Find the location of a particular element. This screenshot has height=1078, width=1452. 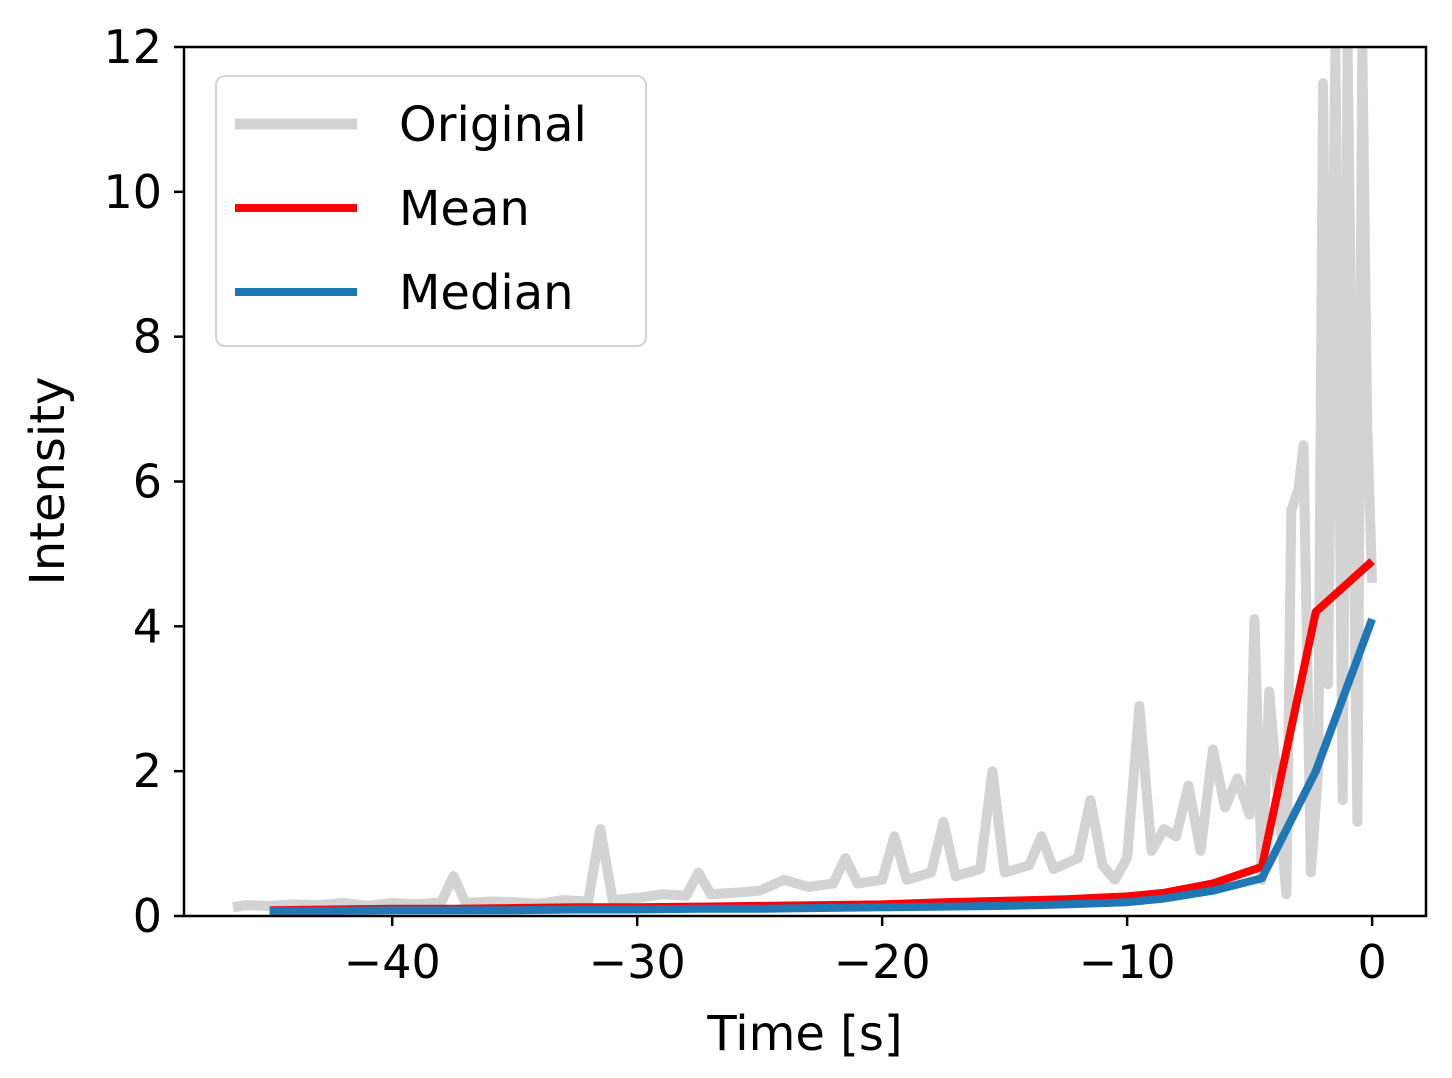

y-tick-label: 6 is located at coordinates (147, 482).